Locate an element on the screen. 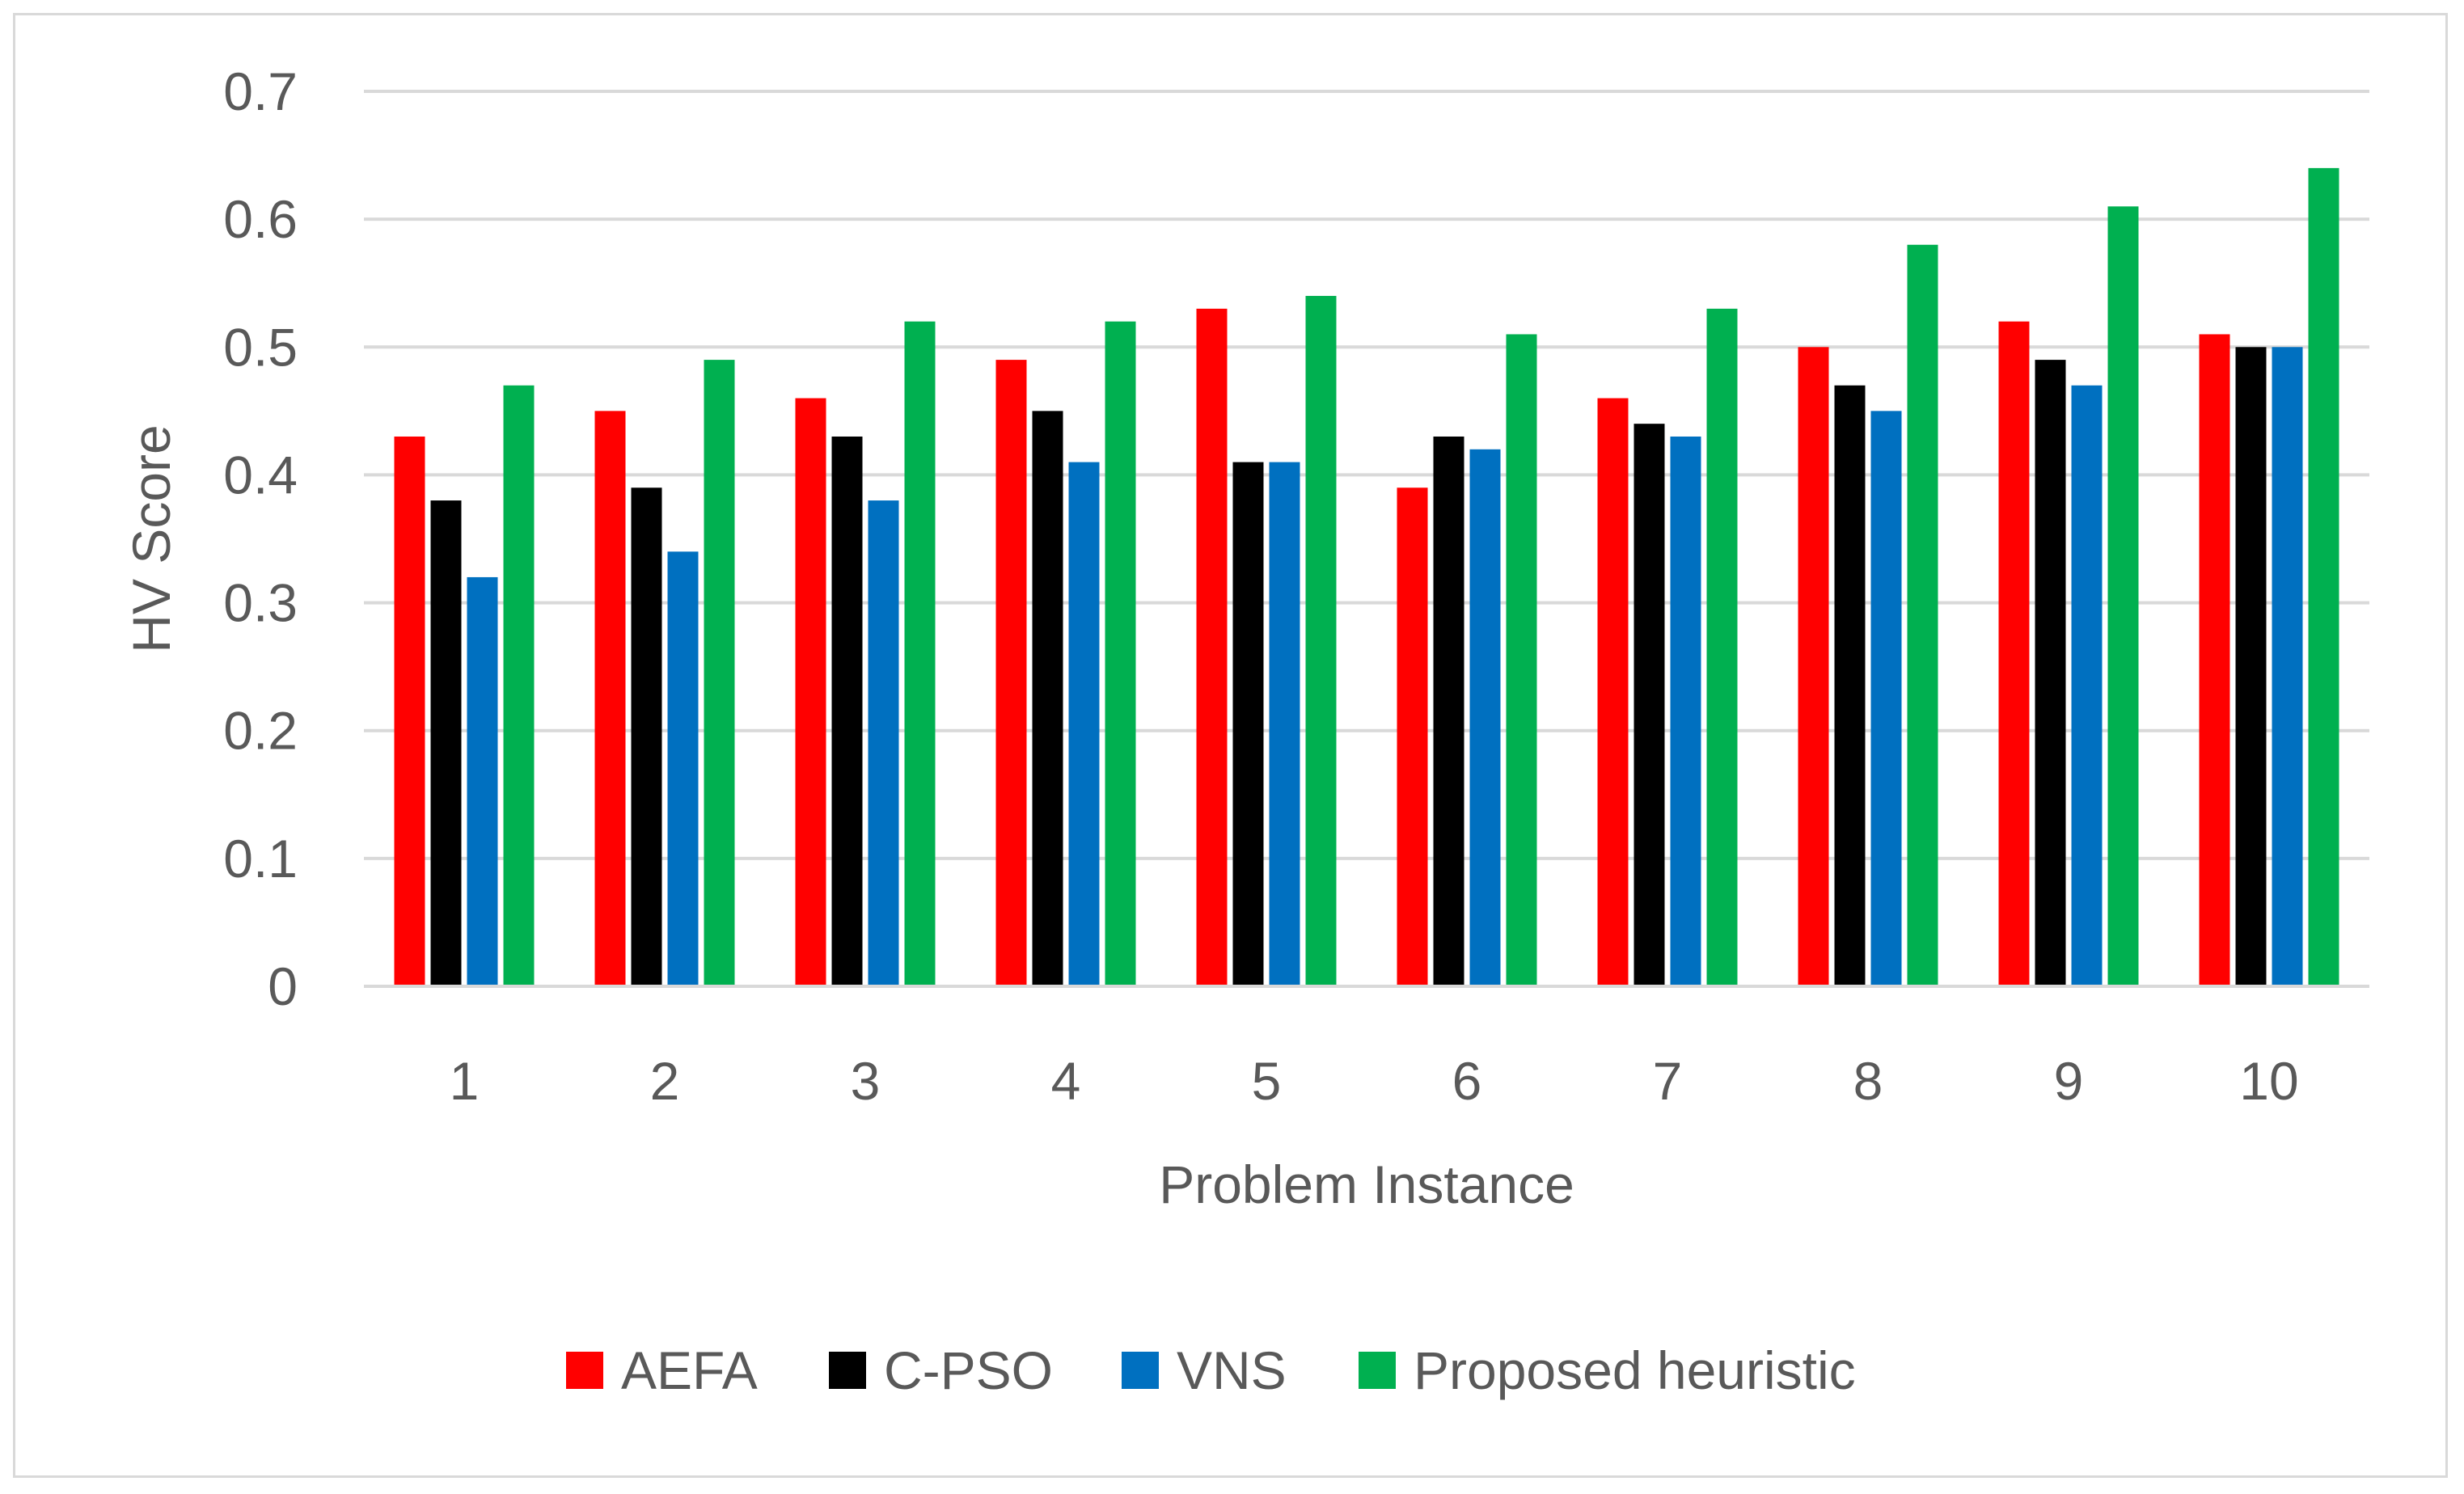 The height and width of the screenshot is (1494, 2464). y-tick-label: 0 is located at coordinates (283, 986).